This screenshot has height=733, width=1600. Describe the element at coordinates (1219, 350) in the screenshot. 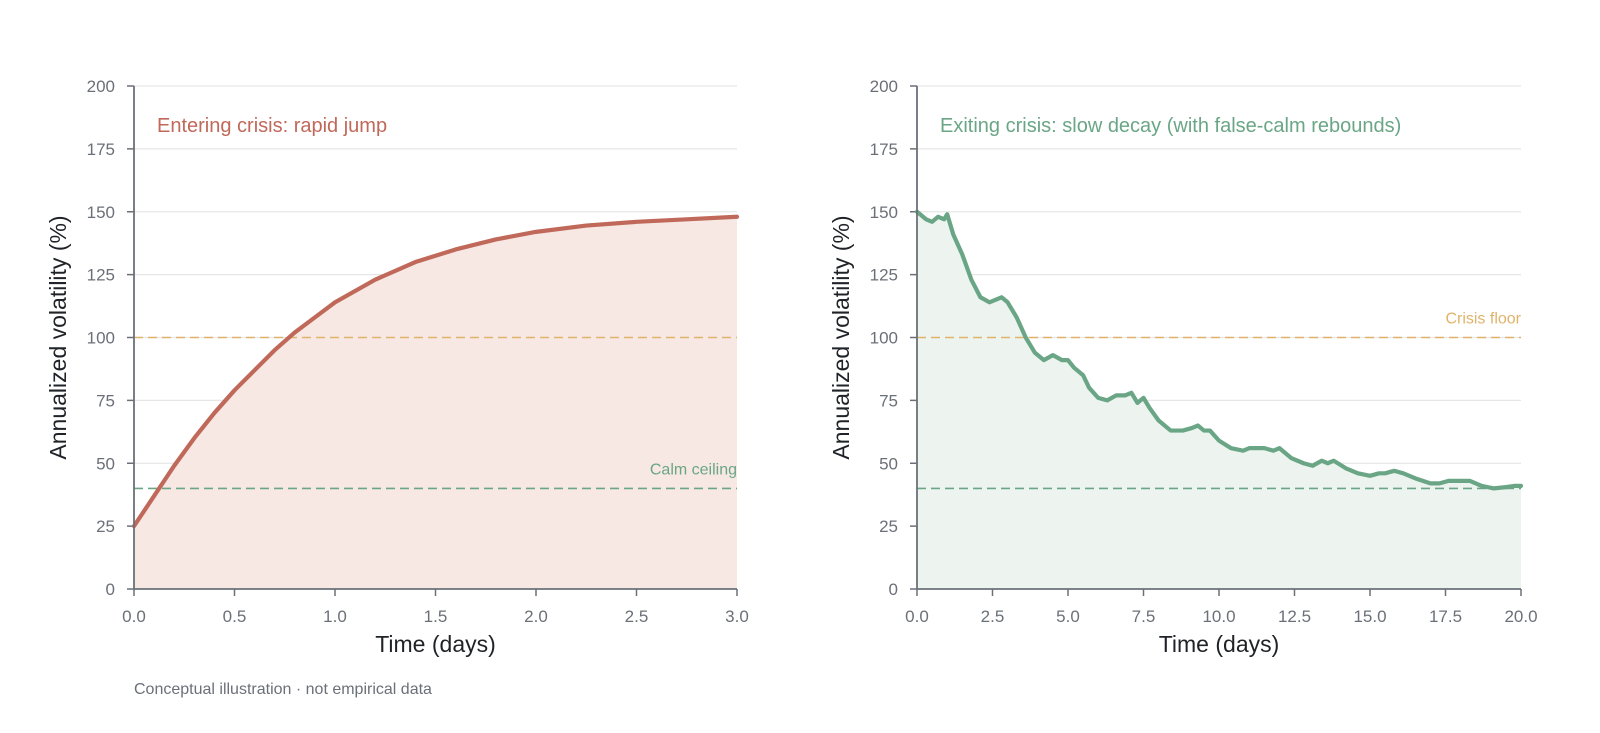

I see `series-line` at that location.